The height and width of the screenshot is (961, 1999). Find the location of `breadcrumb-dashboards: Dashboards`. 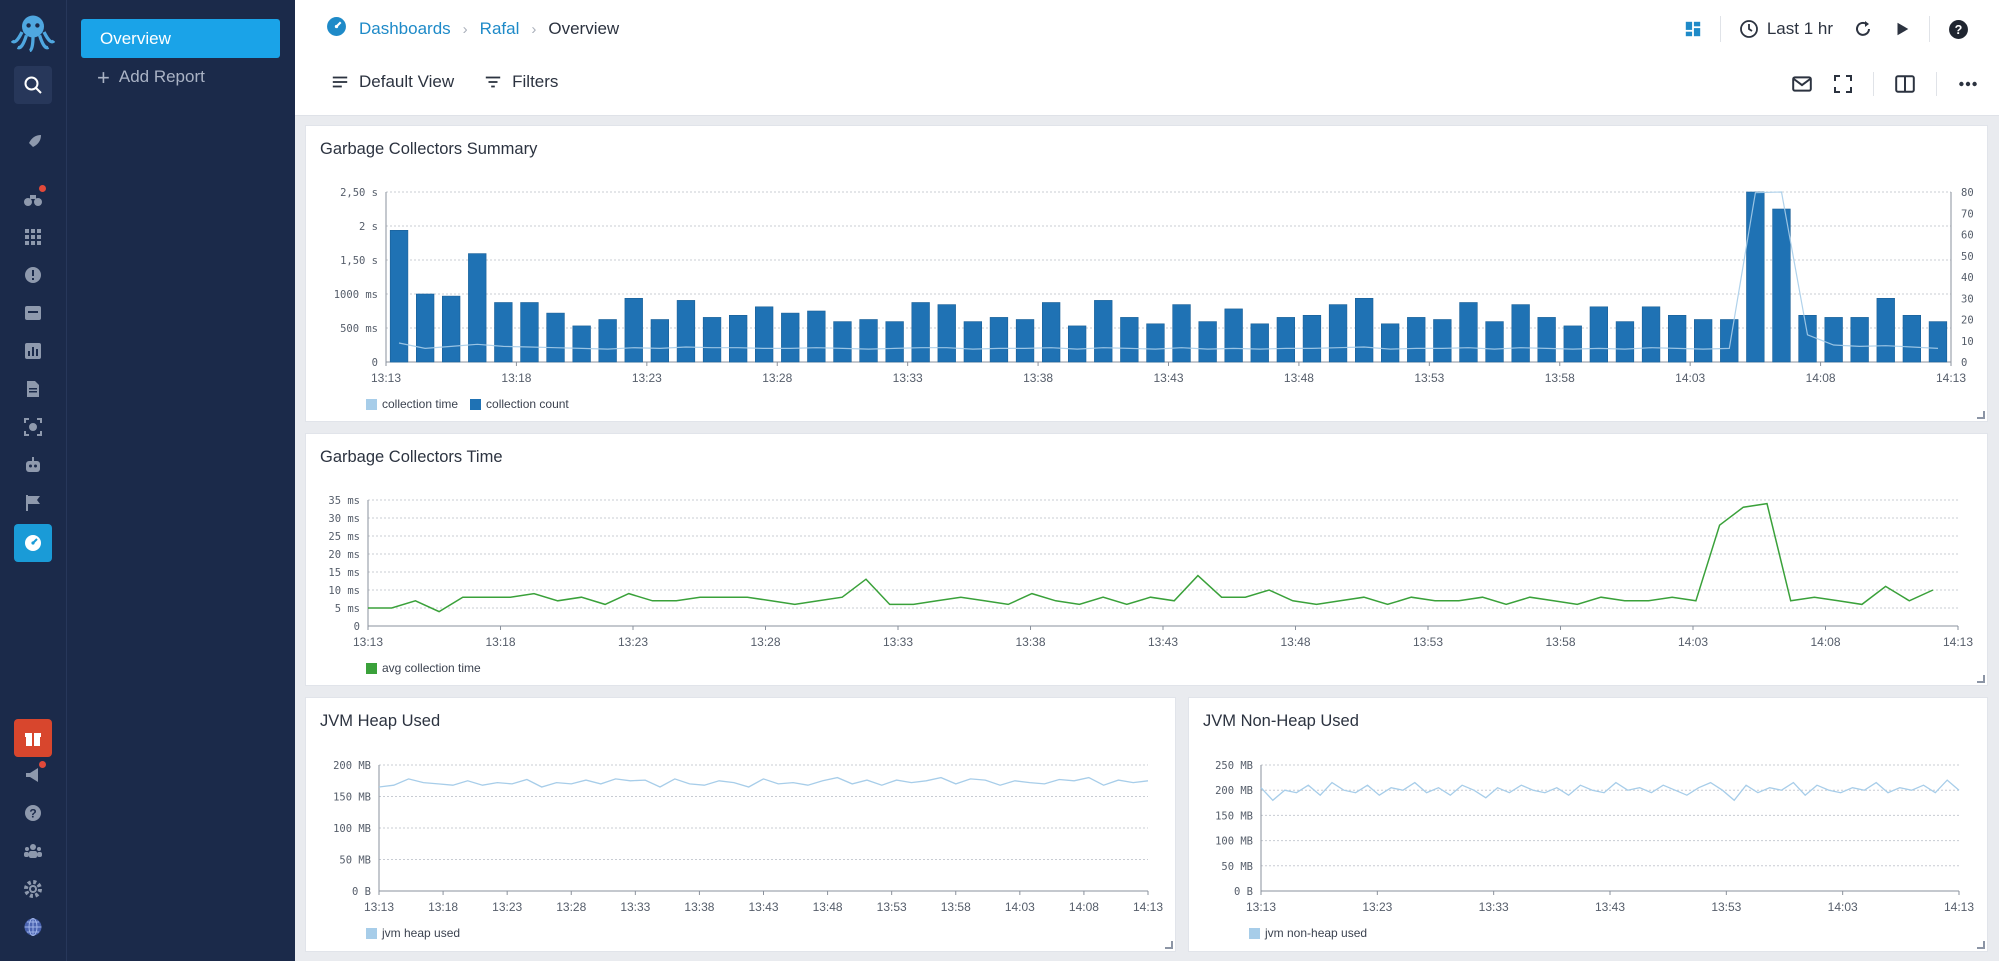

breadcrumb-dashboards: Dashboards is located at coordinates (405, 28).